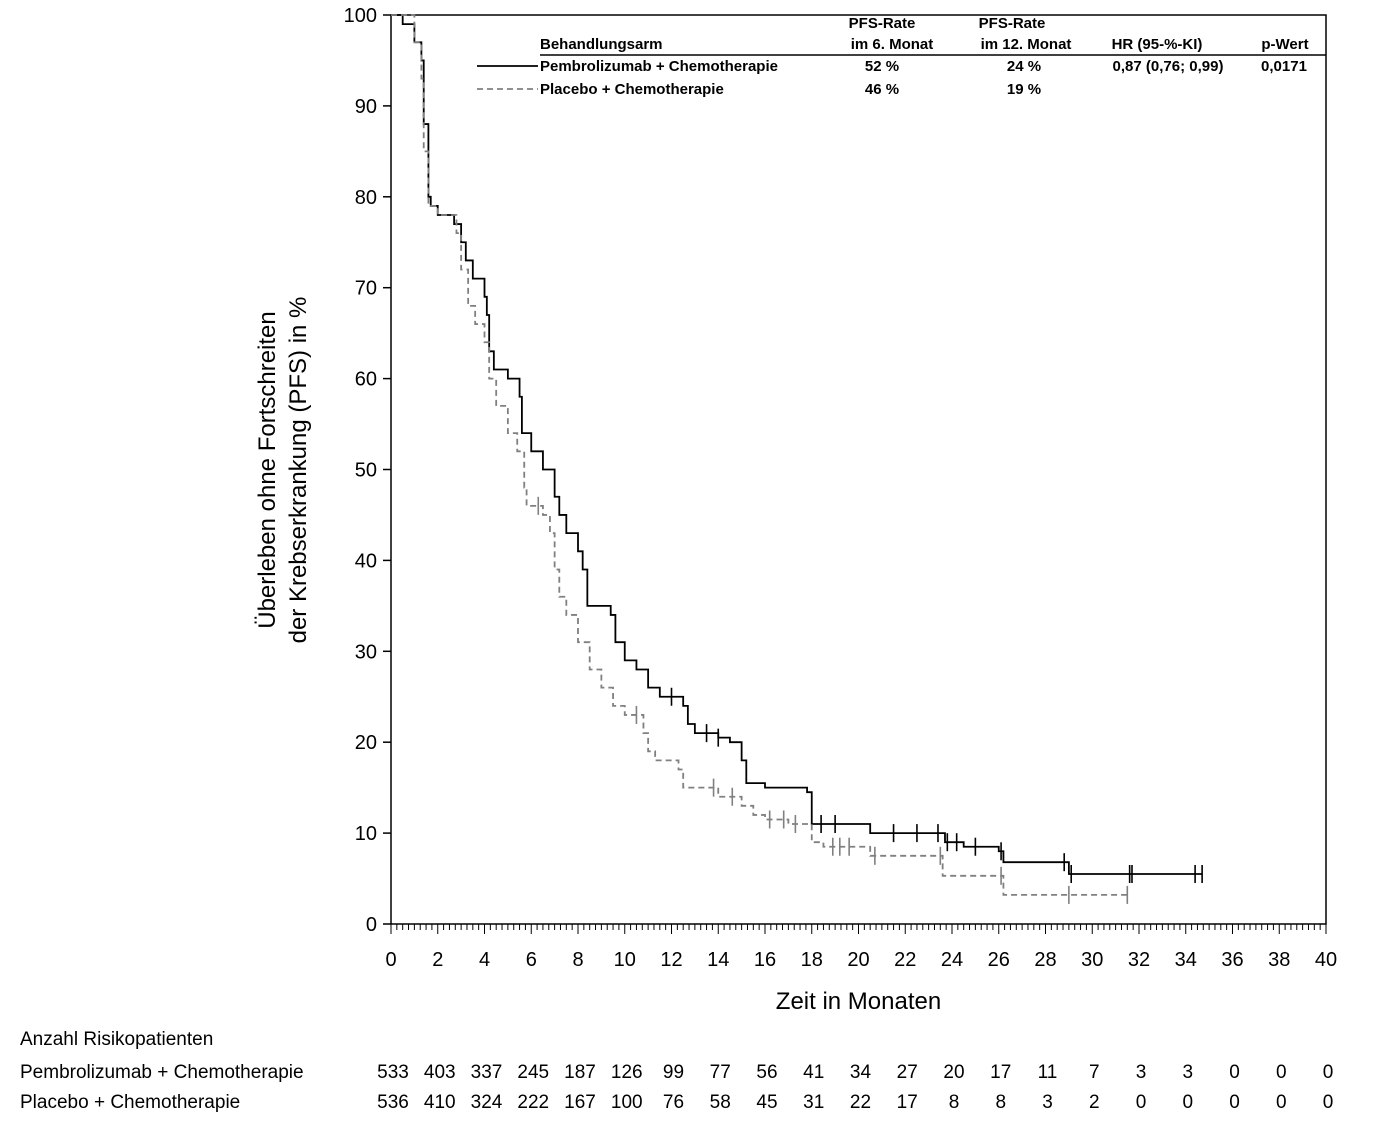 The height and width of the screenshot is (1145, 1386). I want to click on x-tick-label: 30, so click(1092, 960).